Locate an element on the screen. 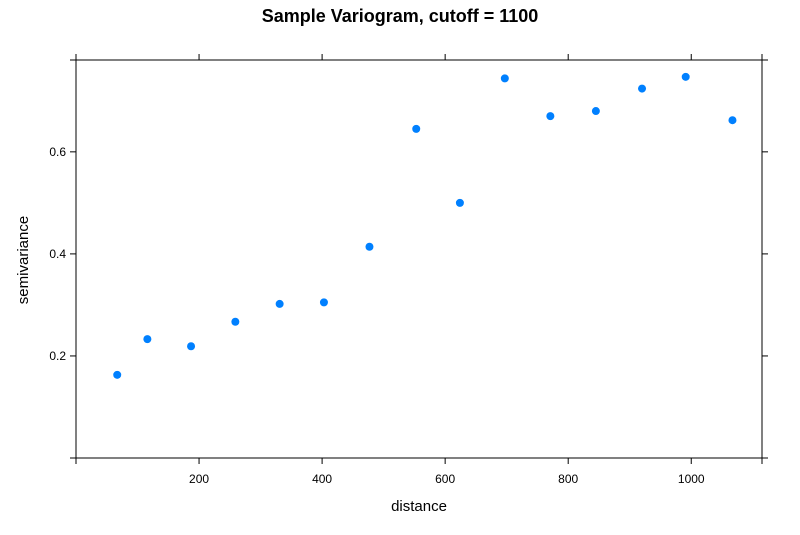  x-tick-label: 1000 is located at coordinates (691, 479).